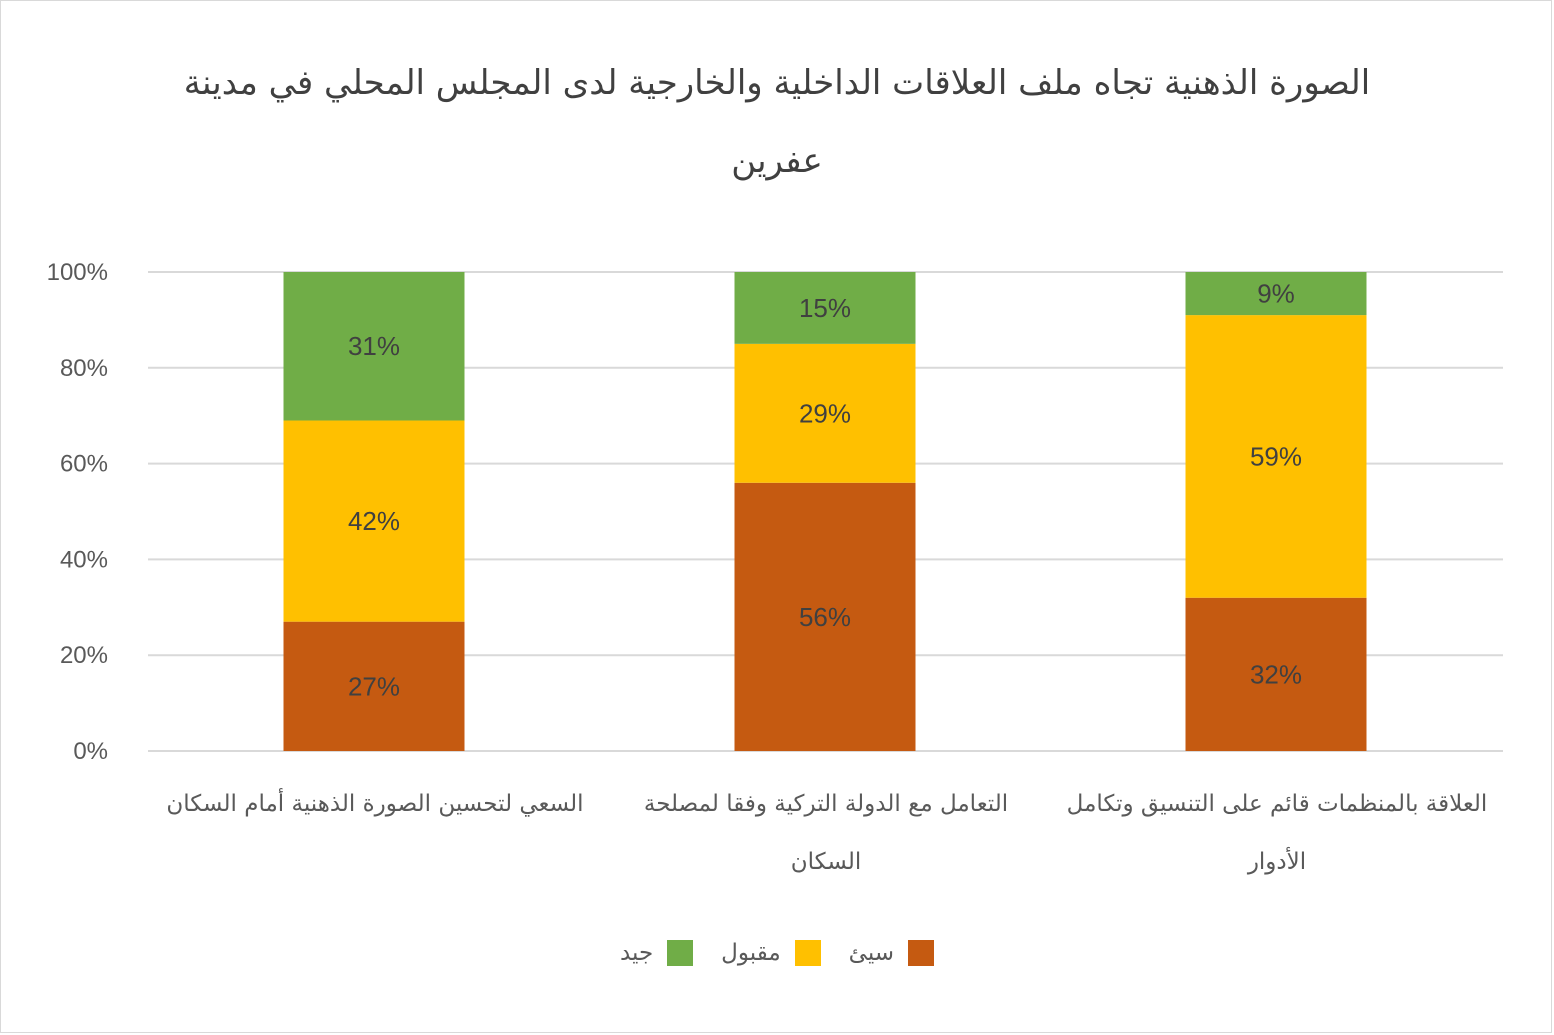  I want to click on legend-swatch-good, so click(680, 953).